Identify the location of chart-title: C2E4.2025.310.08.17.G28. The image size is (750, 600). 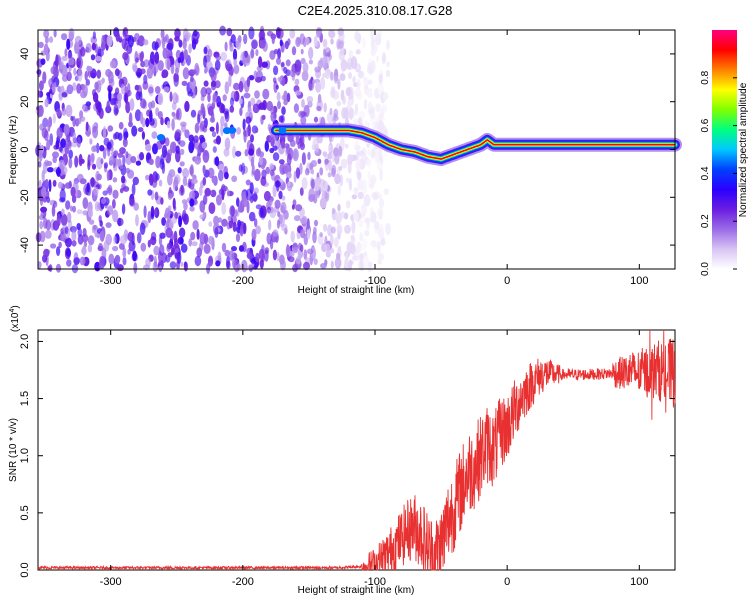
(375, 10).